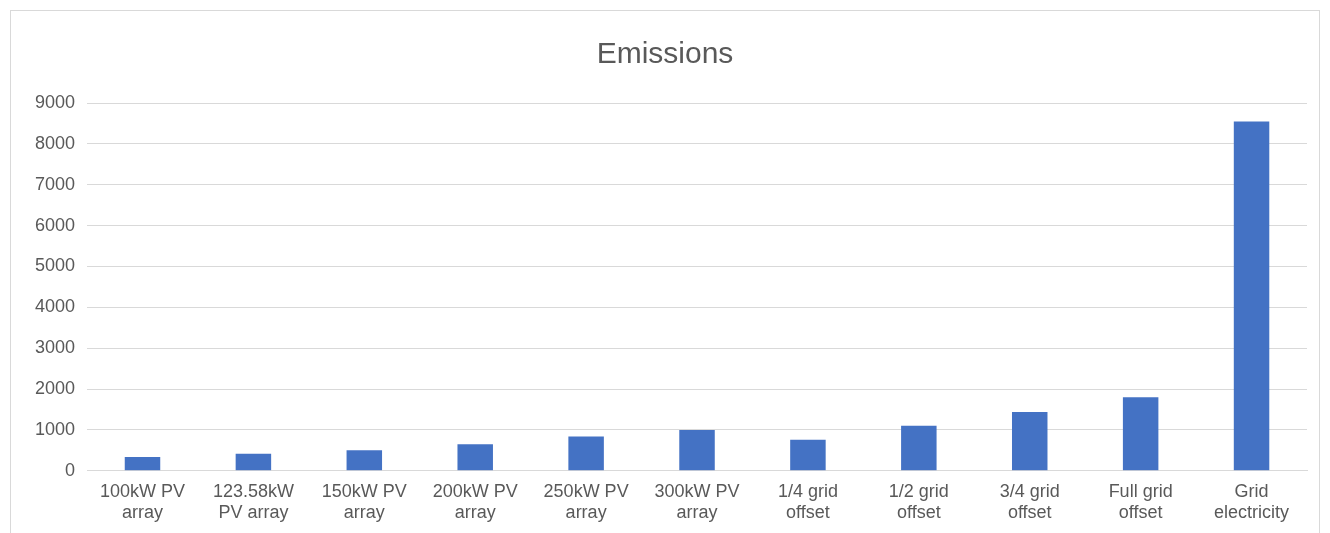 Image resolution: width=1330 pixels, height=533 pixels. I want to click on x-tick-label: 150kW PV array, so click(364, 501).